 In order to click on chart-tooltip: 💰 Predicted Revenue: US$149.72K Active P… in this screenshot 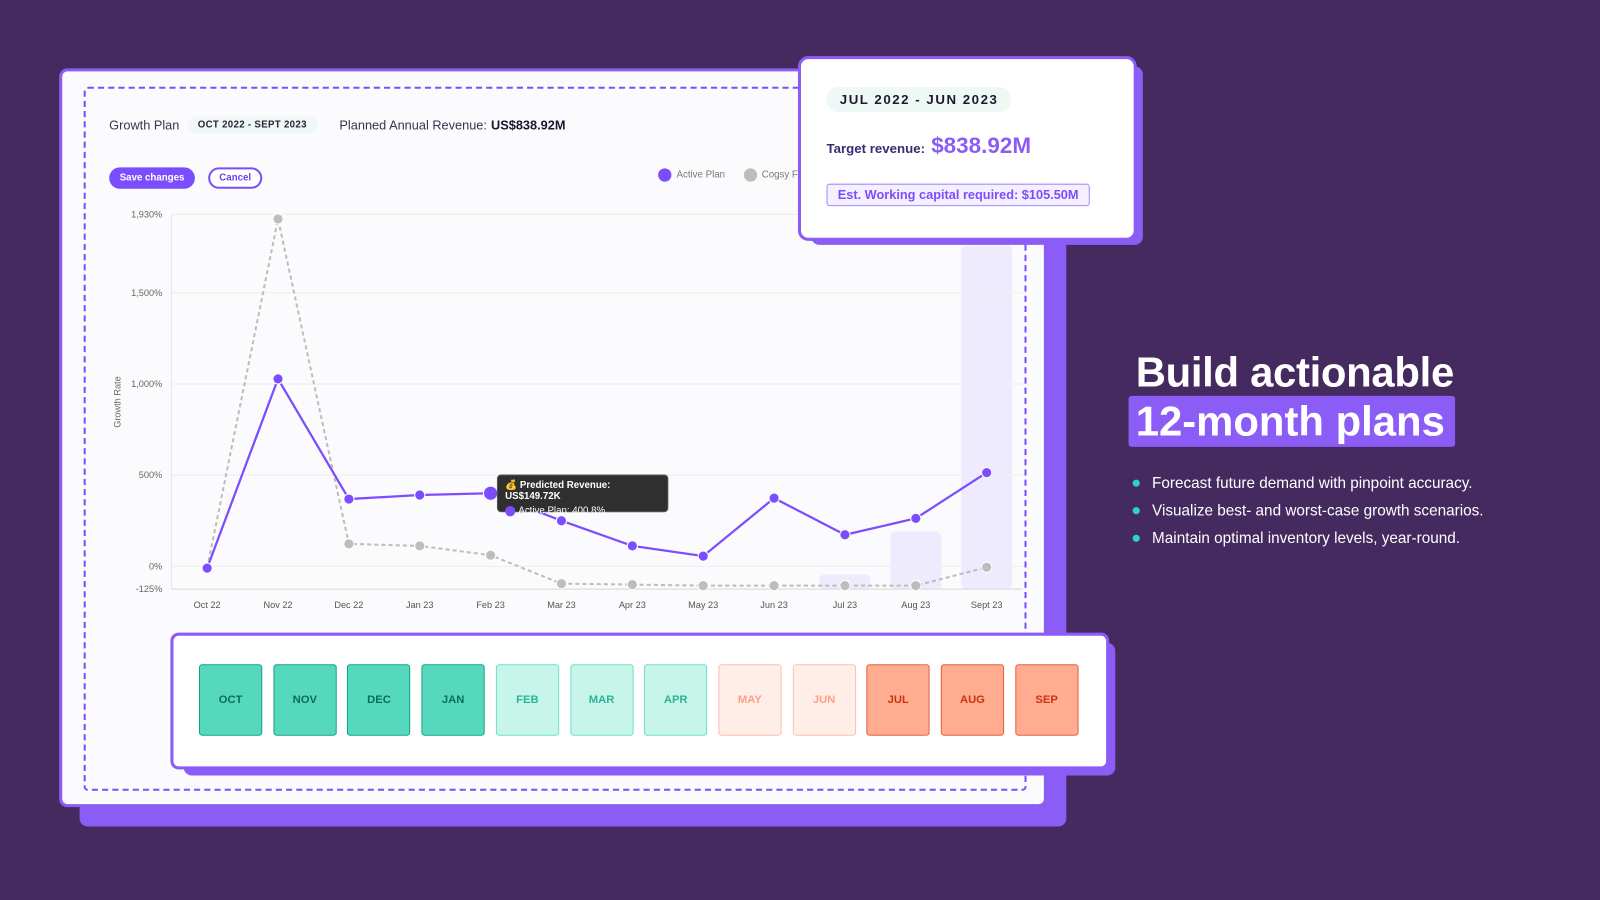, I will do `click(582, 495)`.